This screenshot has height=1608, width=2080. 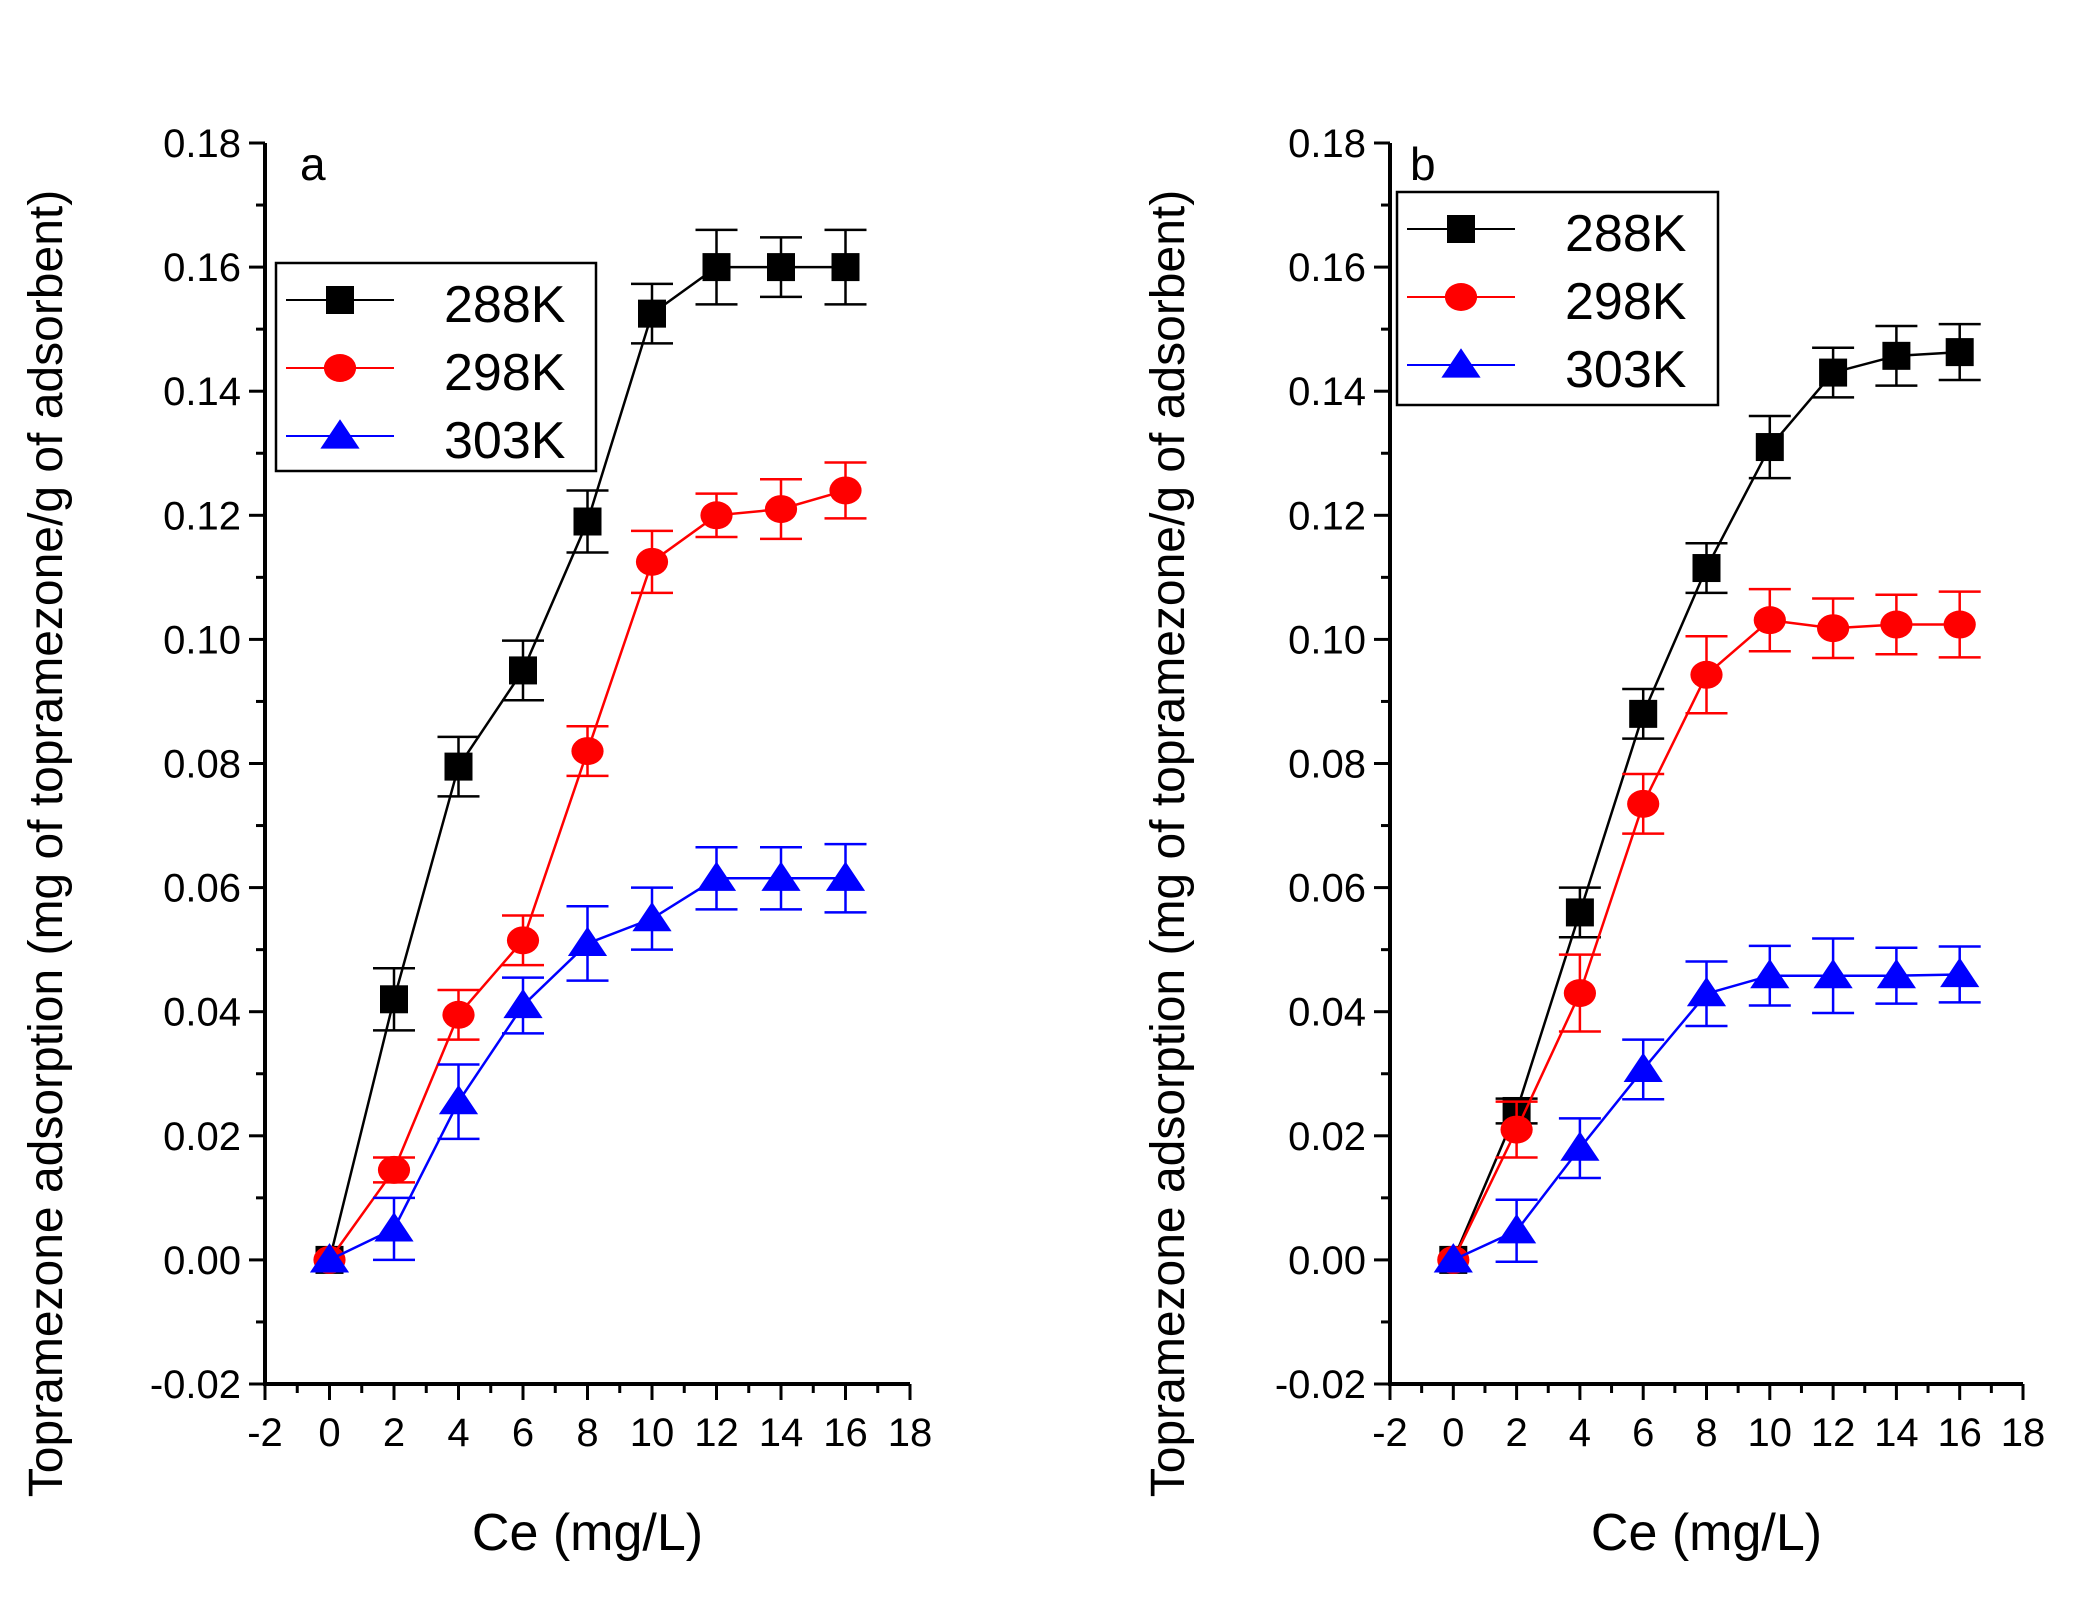 I want to click on x-tick-label: 4, so click(x=1580, y=1433).